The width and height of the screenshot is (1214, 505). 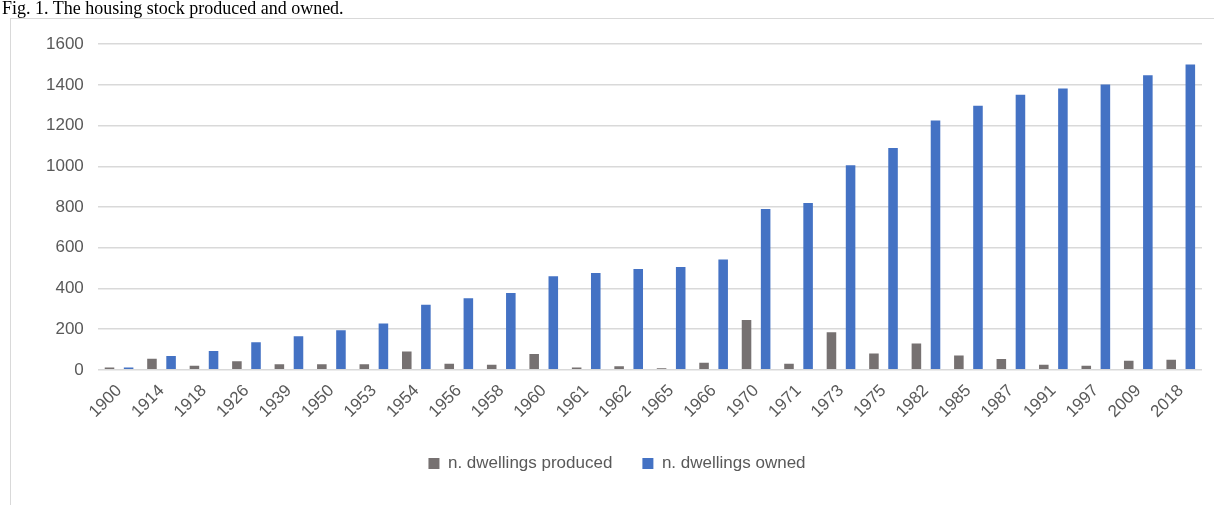 I want to click on y-tick-label: 400, so click(x=69, y=288).